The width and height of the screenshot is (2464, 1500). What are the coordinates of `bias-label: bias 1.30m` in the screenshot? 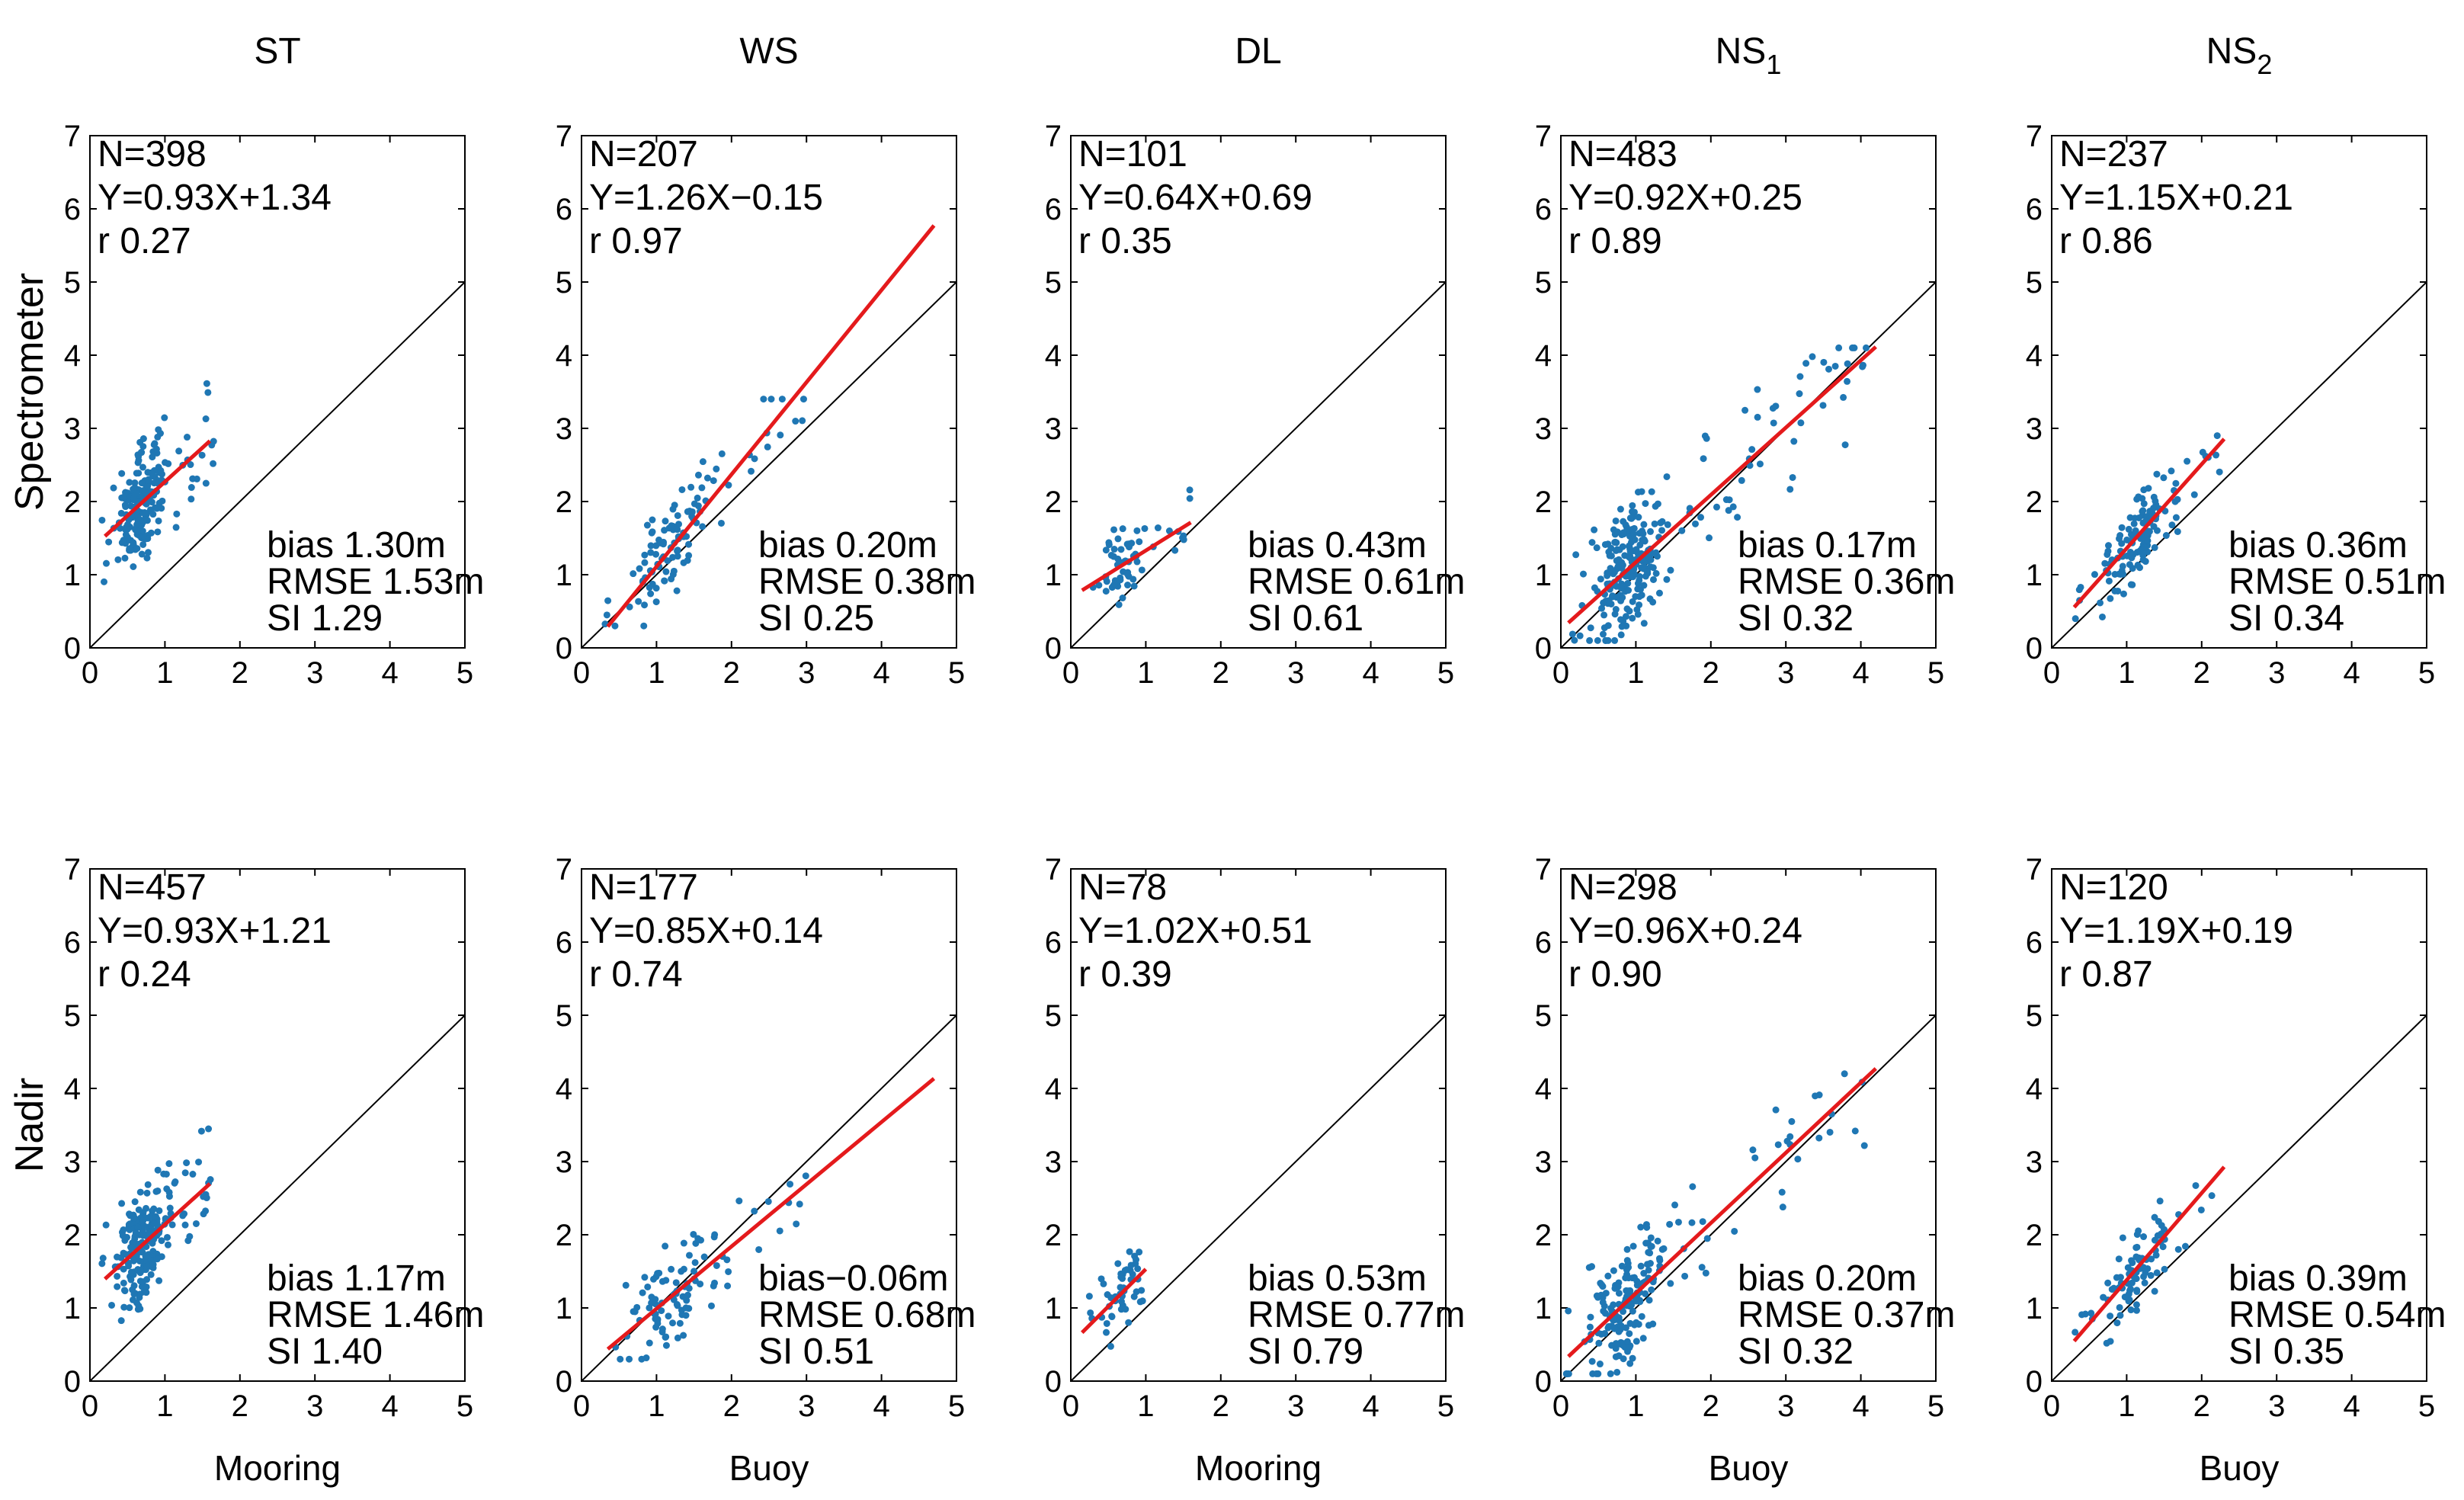 It's located at (356, 545).